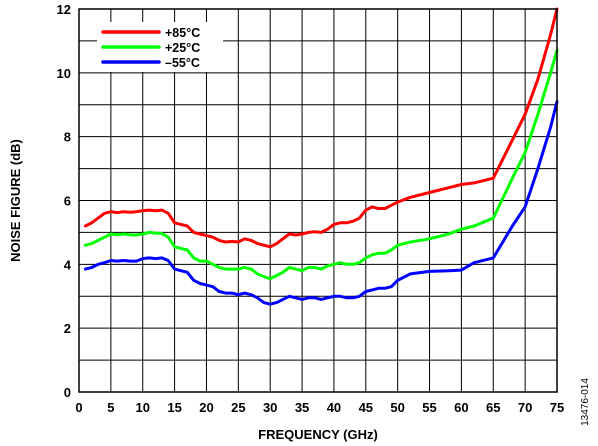  I want to click on y-tick-label: 2, so click(67, 328).